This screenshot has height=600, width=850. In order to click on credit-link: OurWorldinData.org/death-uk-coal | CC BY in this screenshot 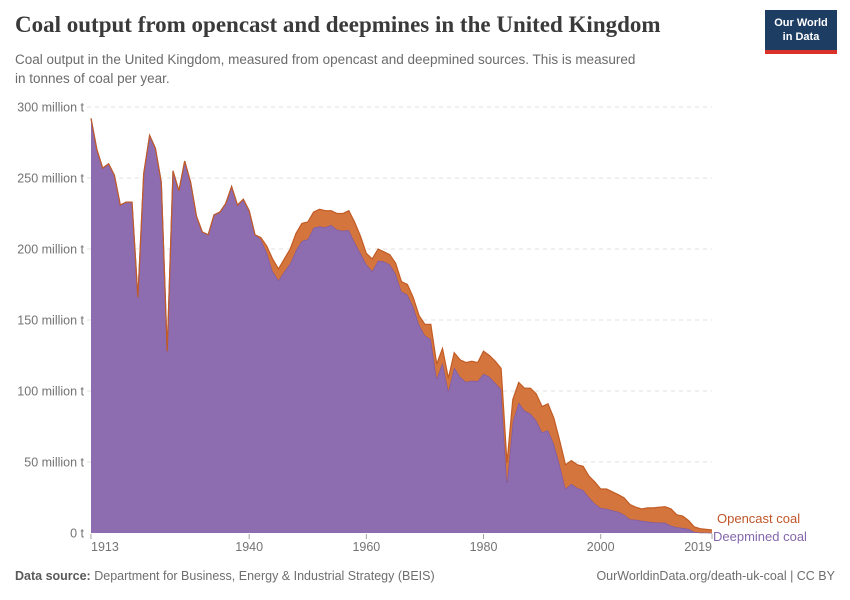, I will do `click(715, 576)`.